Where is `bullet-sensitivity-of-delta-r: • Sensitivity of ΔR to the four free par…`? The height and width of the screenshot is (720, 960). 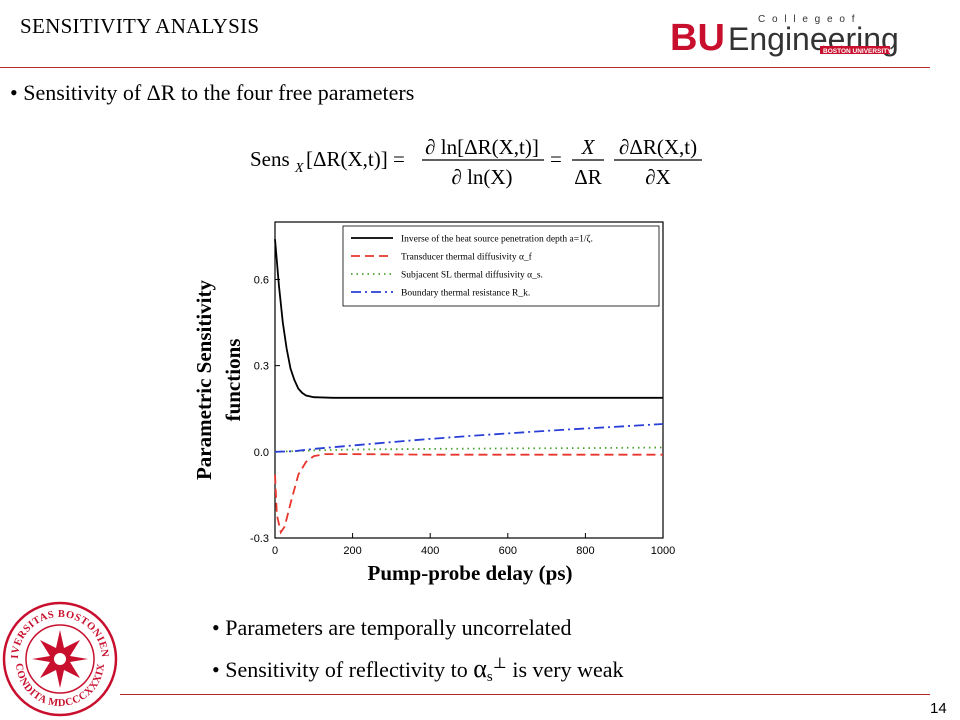 bullet-sensitivity-of-delta-r: • Sensitivity of ΔR to the four free par… is located at coordinates (212, 93).